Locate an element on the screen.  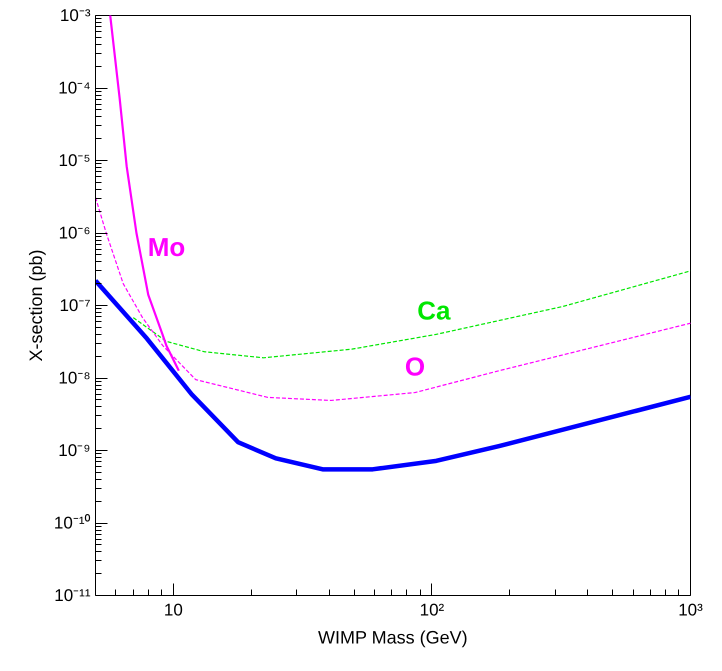
y-tick-label: 10⁻⁵ is located at coordinates (74, 160).